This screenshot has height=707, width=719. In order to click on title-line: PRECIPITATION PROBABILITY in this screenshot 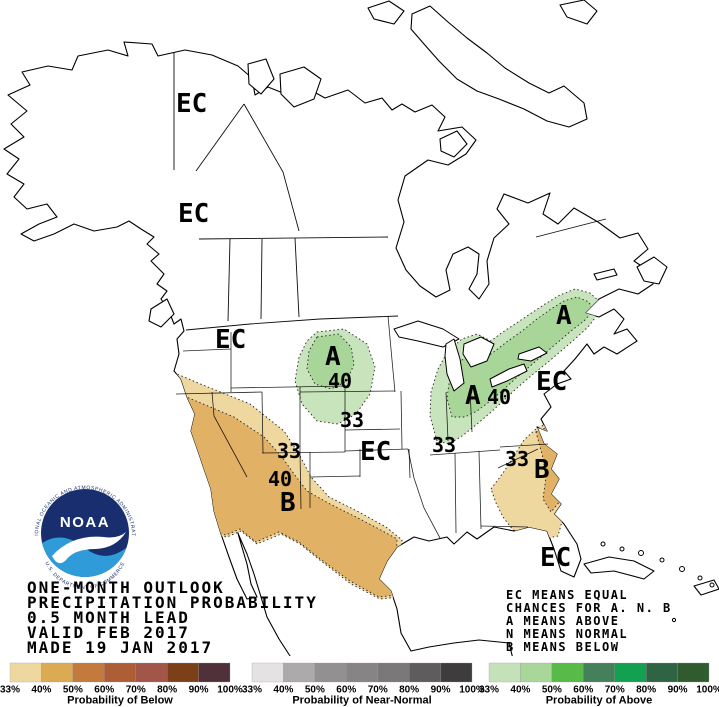, I will do `click(172, 602)`.